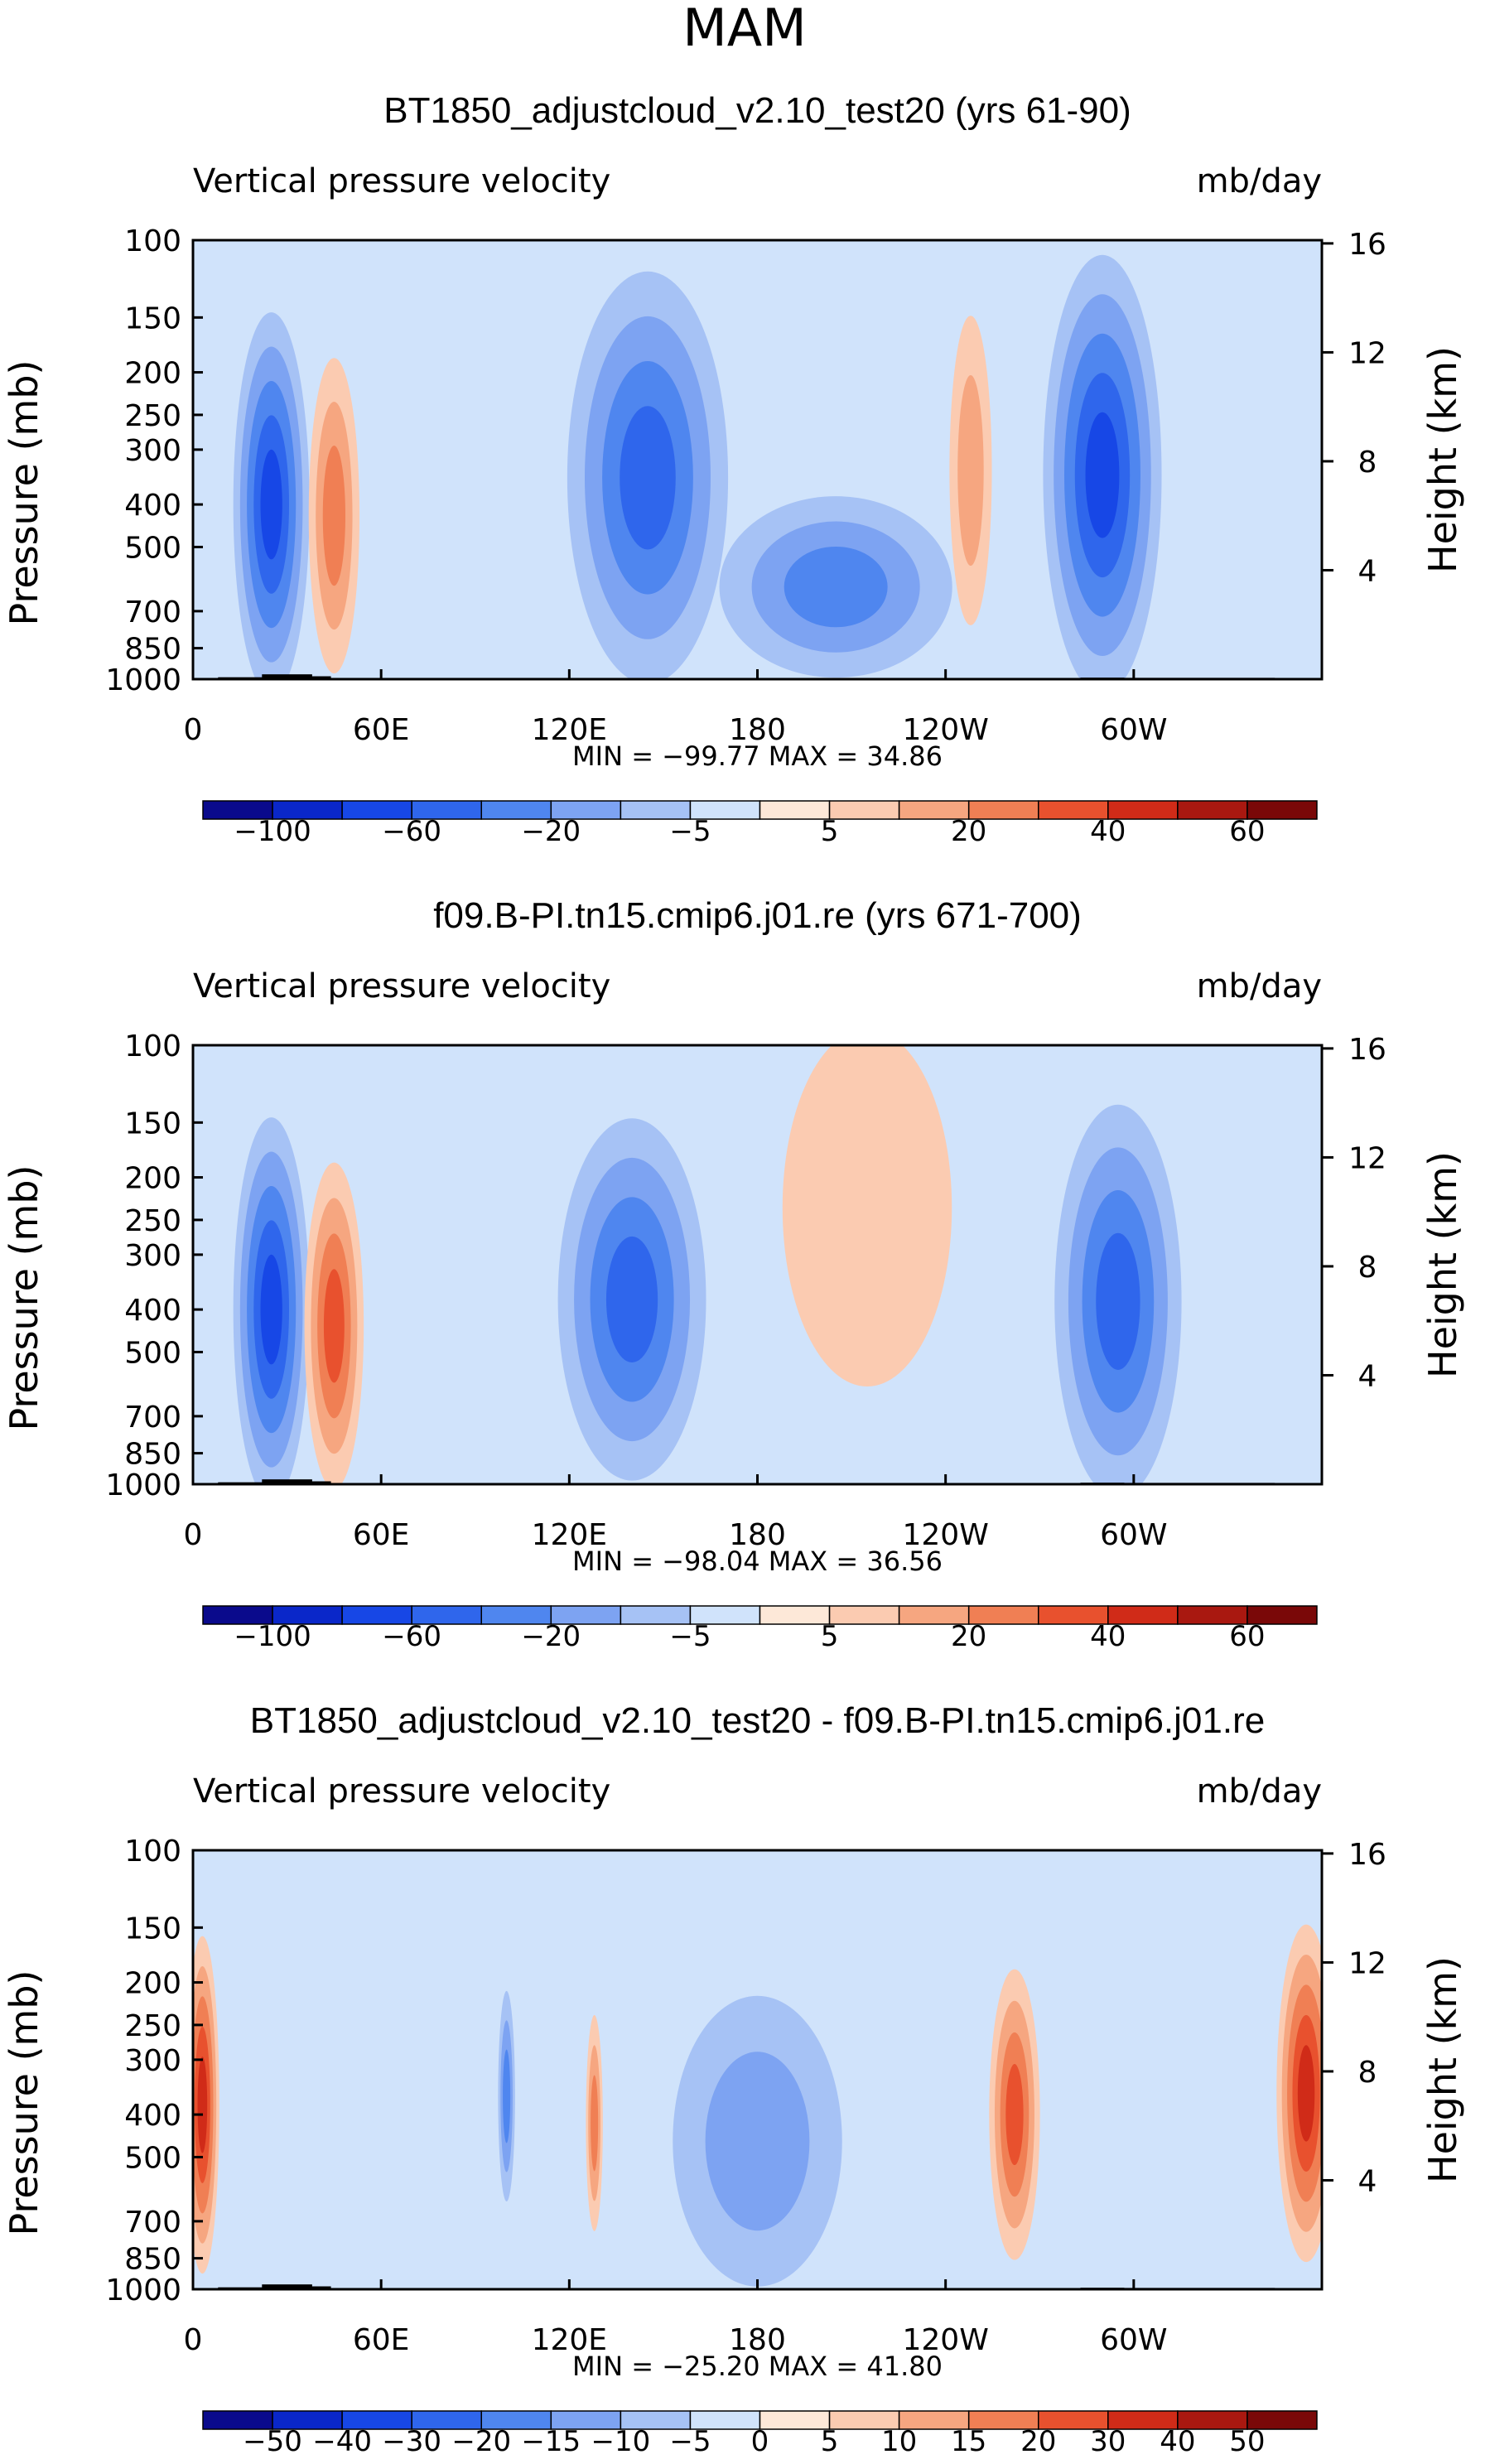 The height and width of the screenshot is (2464, 1490). I want to click on x-tick-label: 0, so click(193, 1535).